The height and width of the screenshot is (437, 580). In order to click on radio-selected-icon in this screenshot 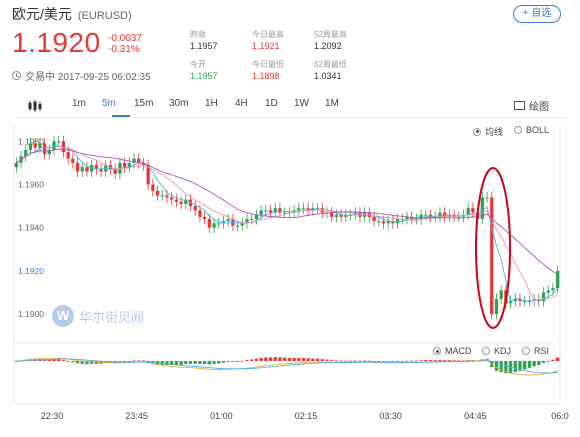, I will do `click(437, 351)`.